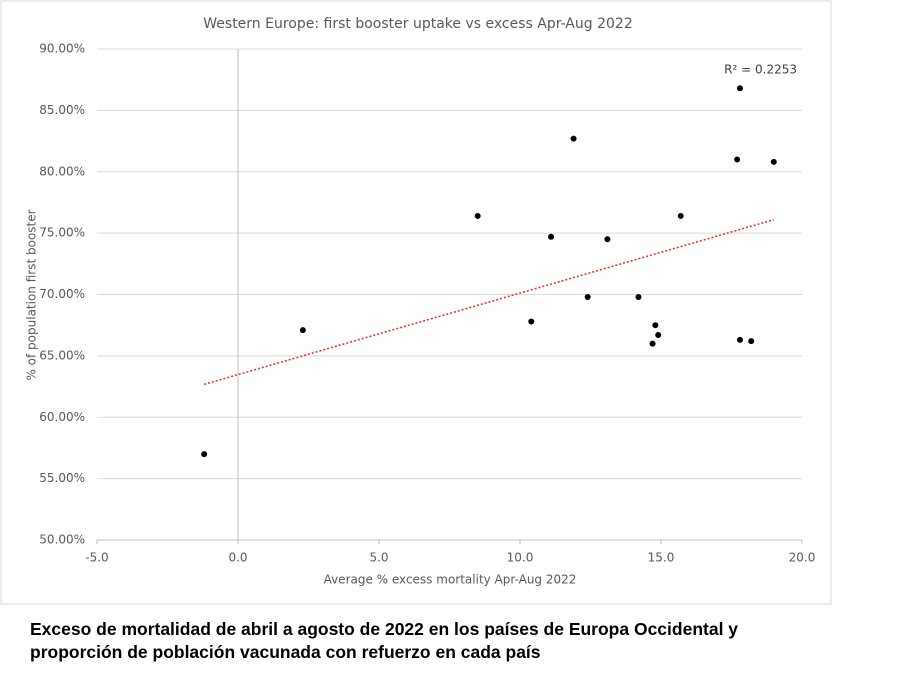 Image resolution: width=900 pixels, height=683 pixels. I want to click on x-tick-label: 20.0, so click(802, 558).